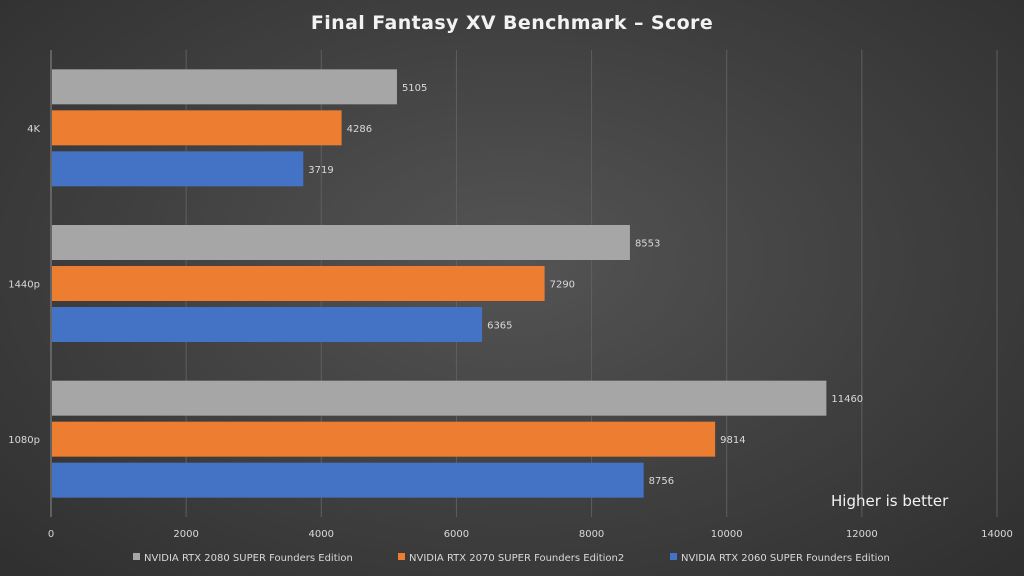 The width and height of the screenshot is (1024, 576). What do you see at coordinates (562, 285) in the screenshot?
I see `data-label: 7290` at bounding box center [562, 285].